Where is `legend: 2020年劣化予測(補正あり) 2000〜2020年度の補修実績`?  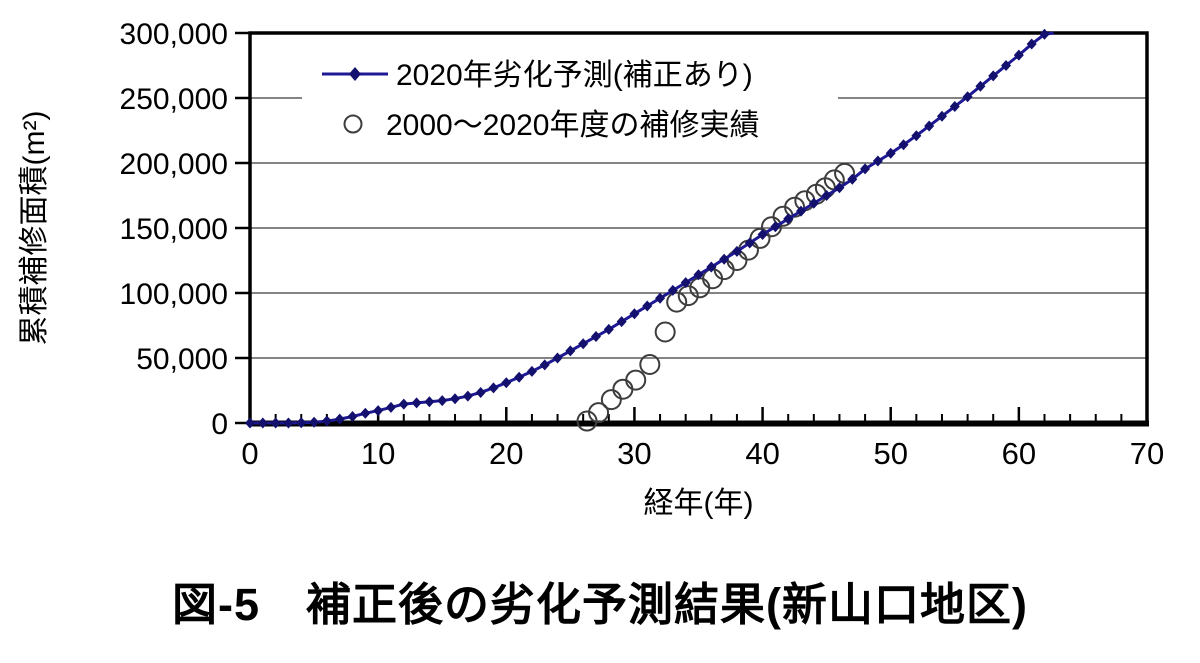
legend: 2020年劣化予測(補正あり) 2000〜2020年度の補修実績 is located at coordinates (570, 96).